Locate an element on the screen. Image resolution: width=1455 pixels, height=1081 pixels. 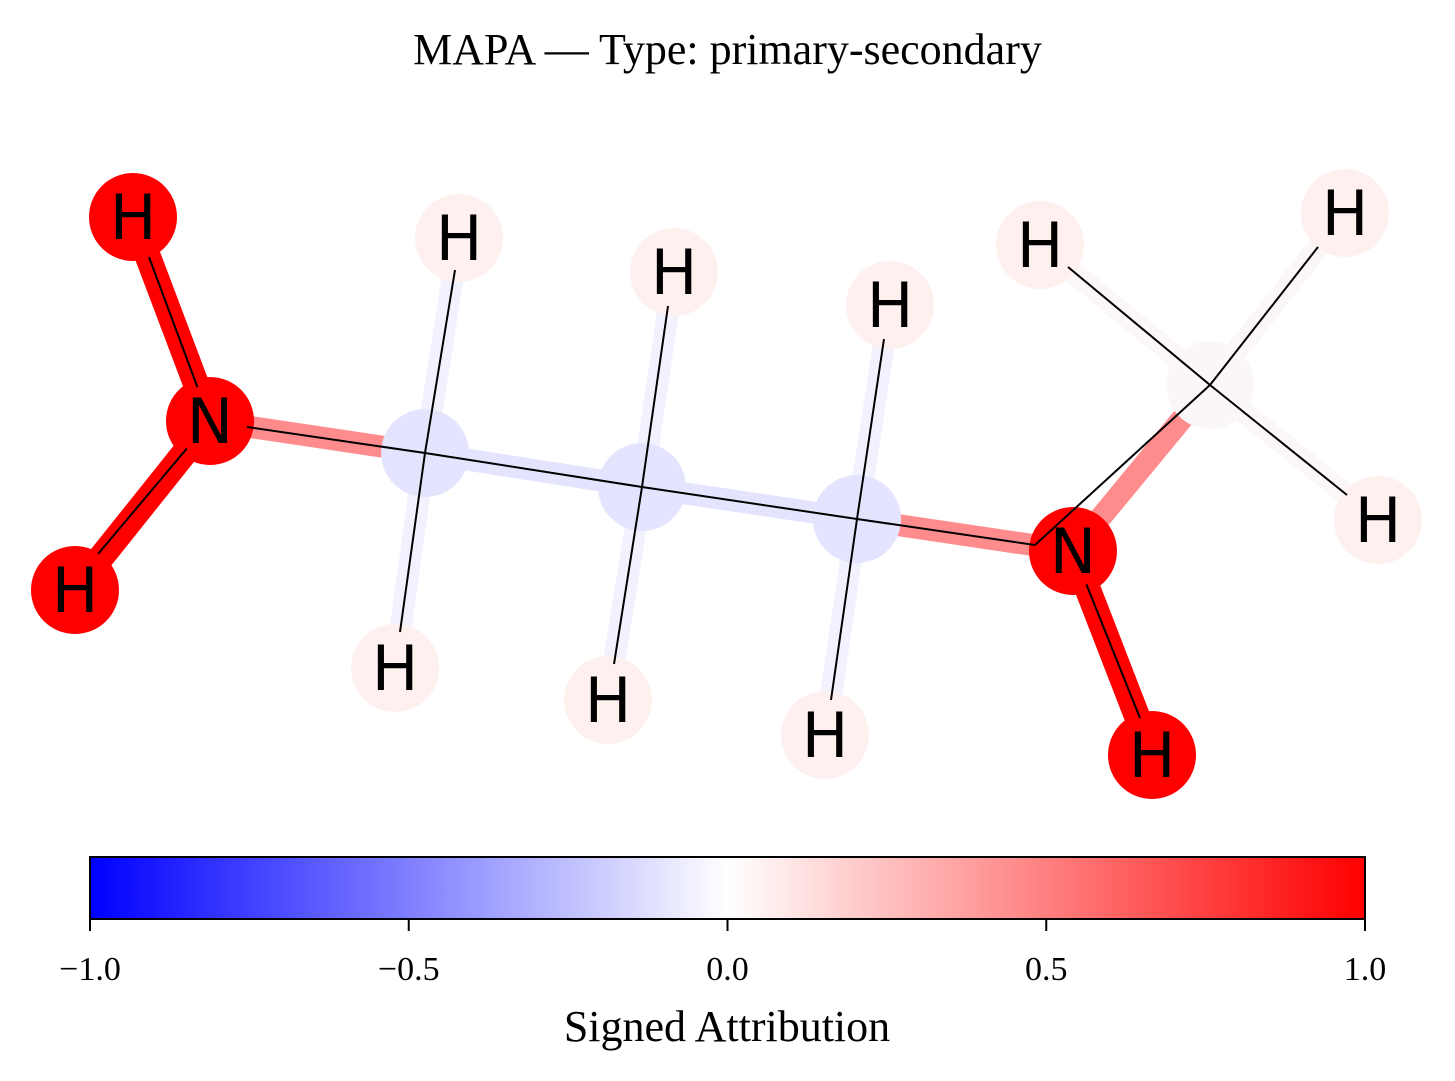
atom-highlight-h4 is located at coordinates (395, 668).